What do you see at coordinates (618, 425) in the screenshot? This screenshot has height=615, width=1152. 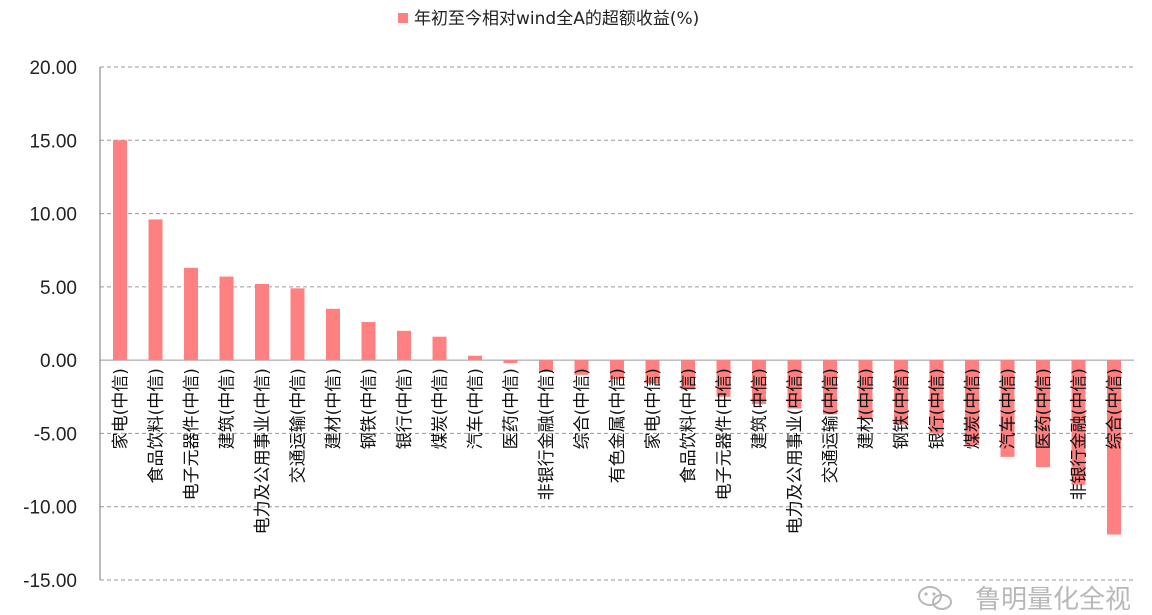 I see `category-label: 有色金属(中信)` at bounding box center [618, 425].